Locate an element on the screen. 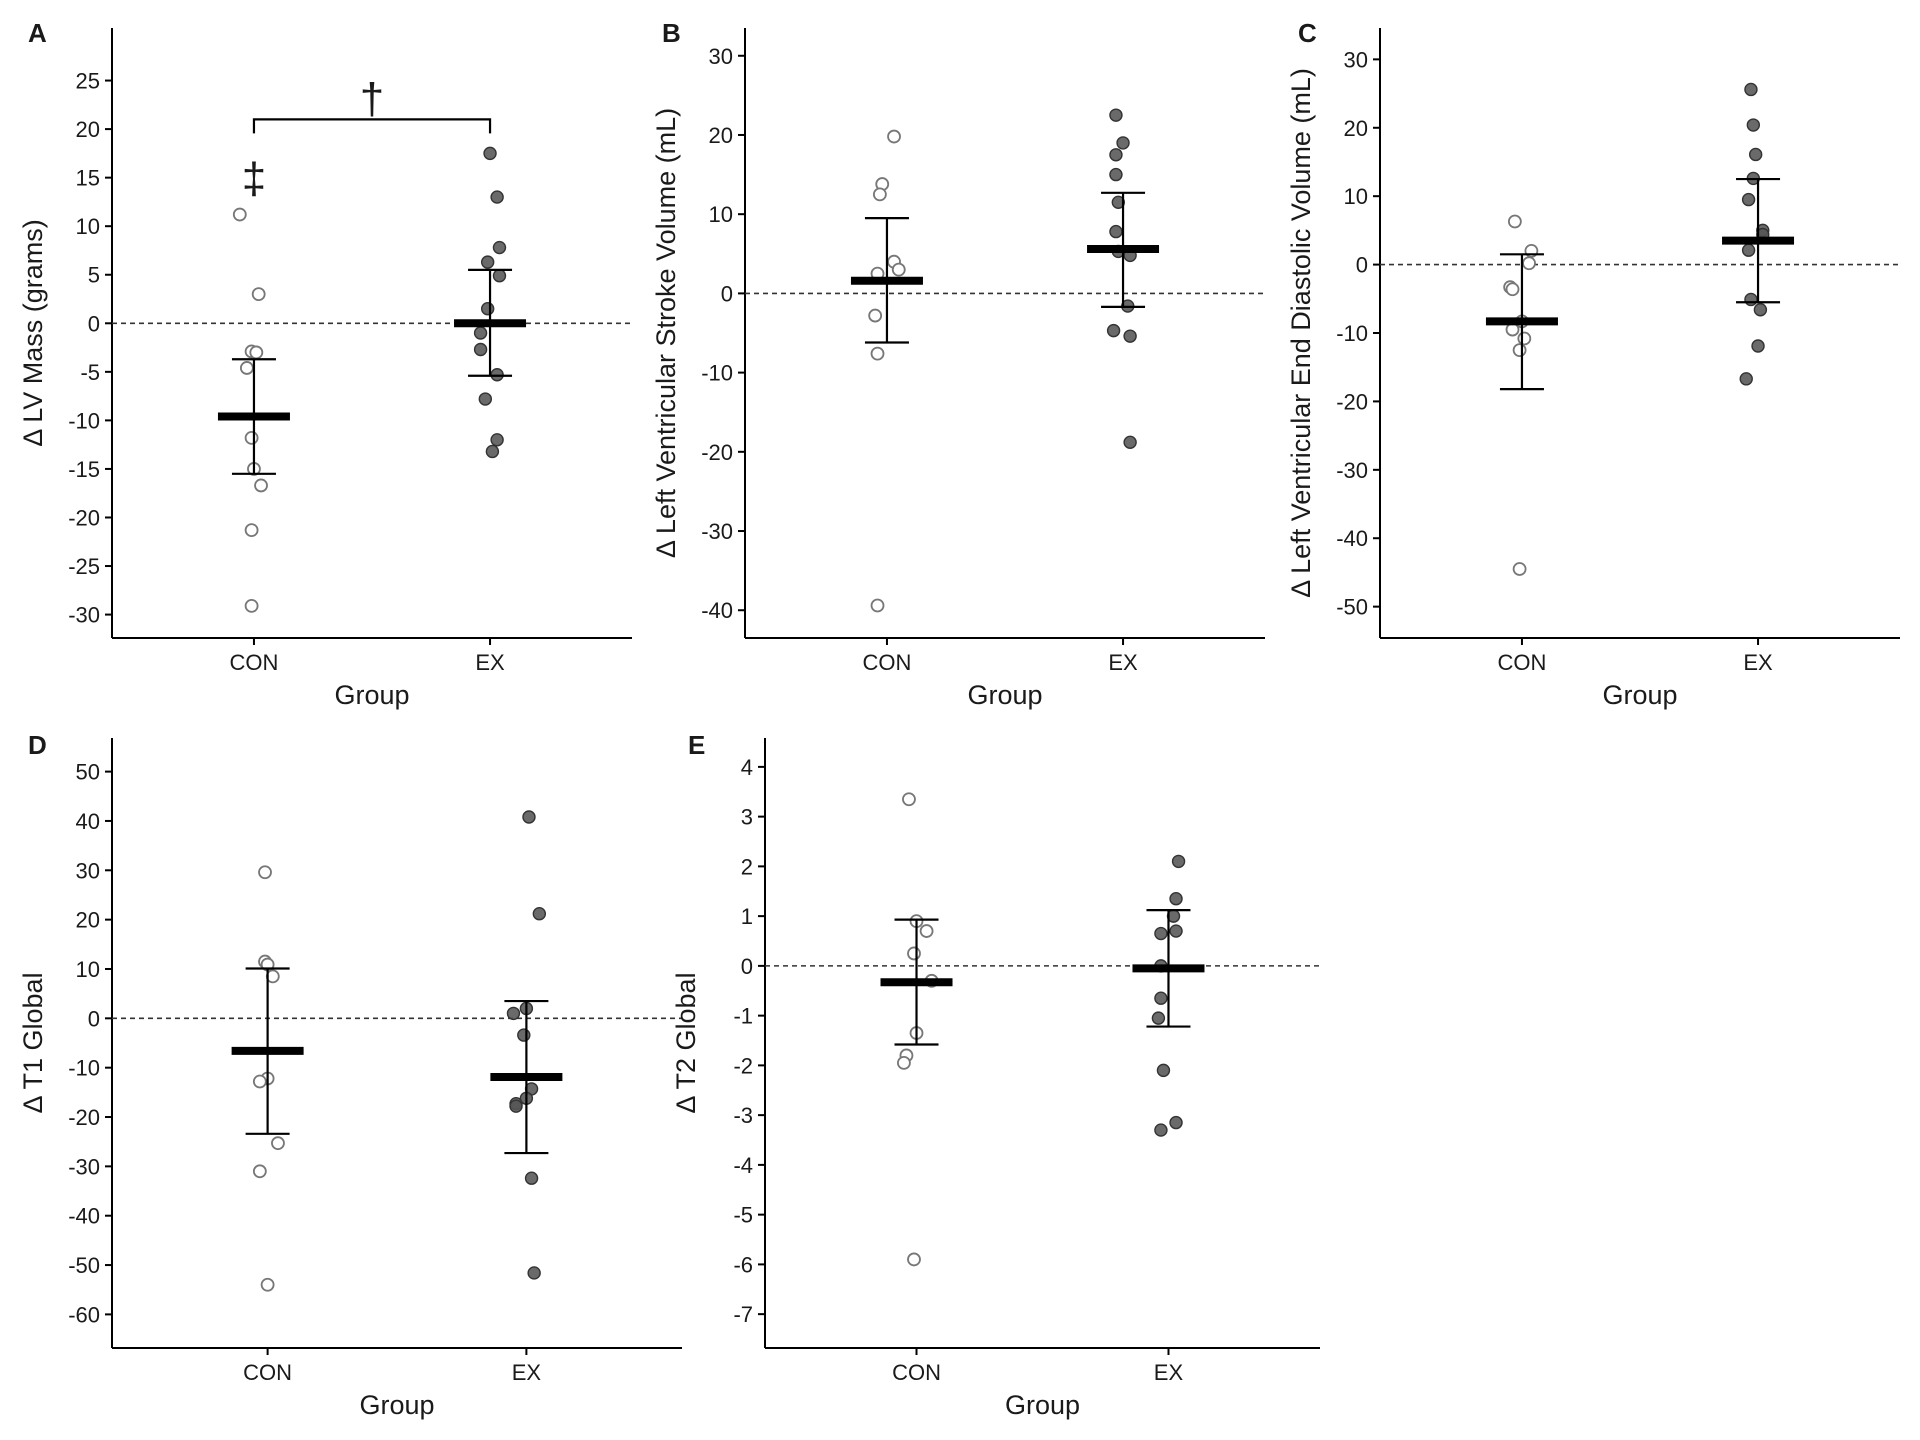  y-tick-label: 50 is located at coordinates (88, 772).